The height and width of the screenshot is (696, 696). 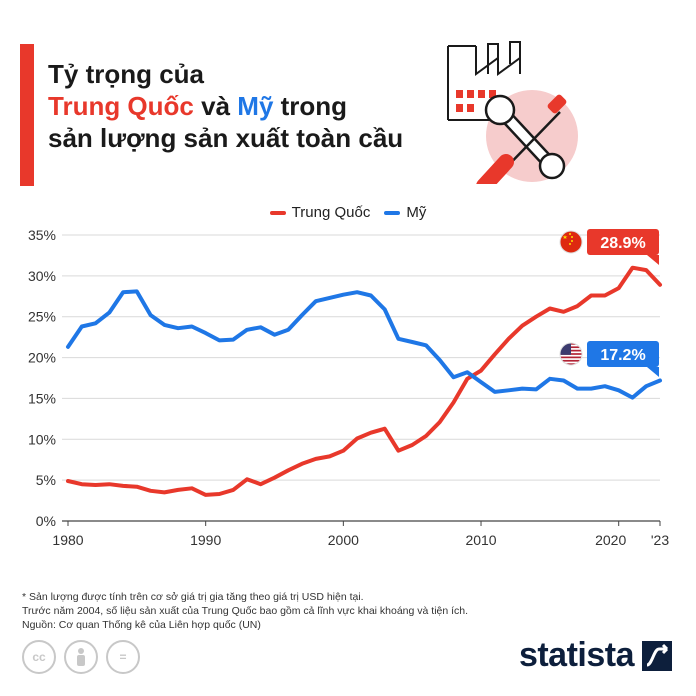 I want to click on x-tick-label: 2010, so click(x=480, y=540).